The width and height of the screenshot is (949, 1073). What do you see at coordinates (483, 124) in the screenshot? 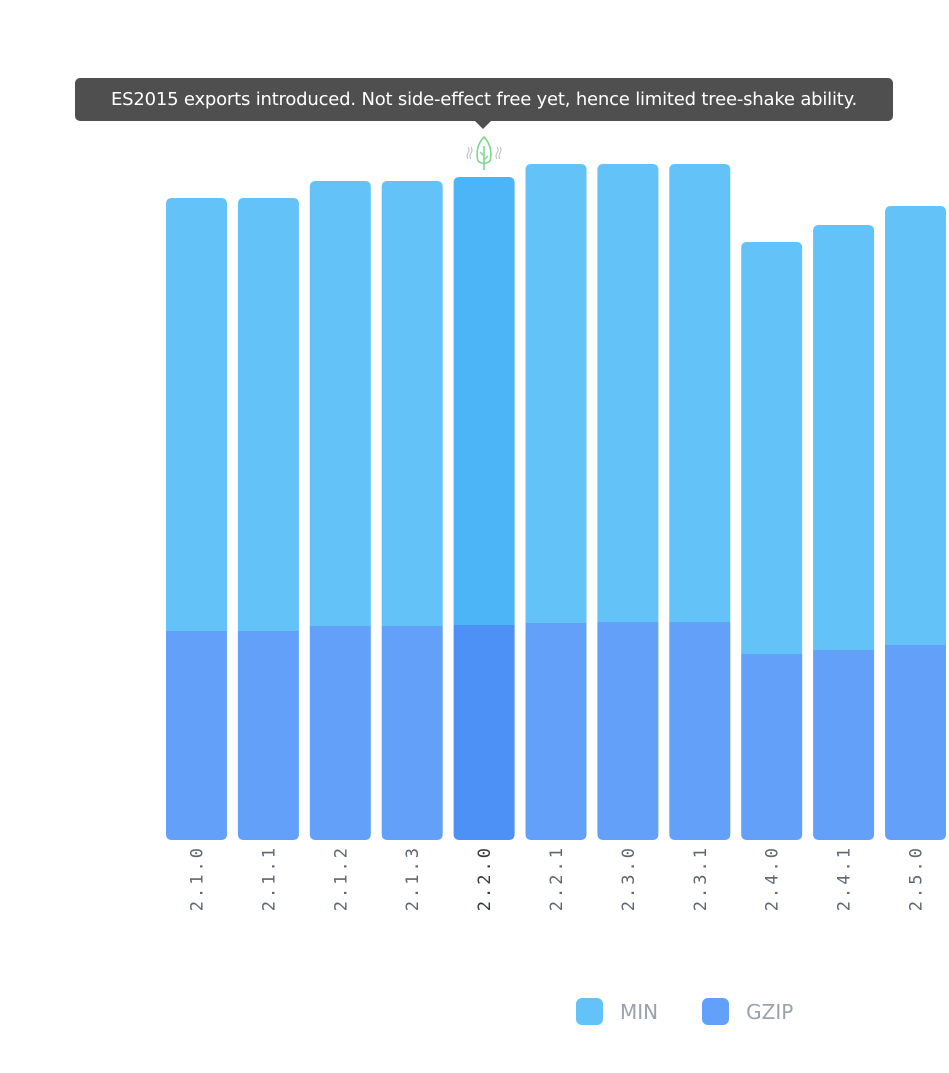
I see `tooltip-arrow` at bounding box center [483, 124].